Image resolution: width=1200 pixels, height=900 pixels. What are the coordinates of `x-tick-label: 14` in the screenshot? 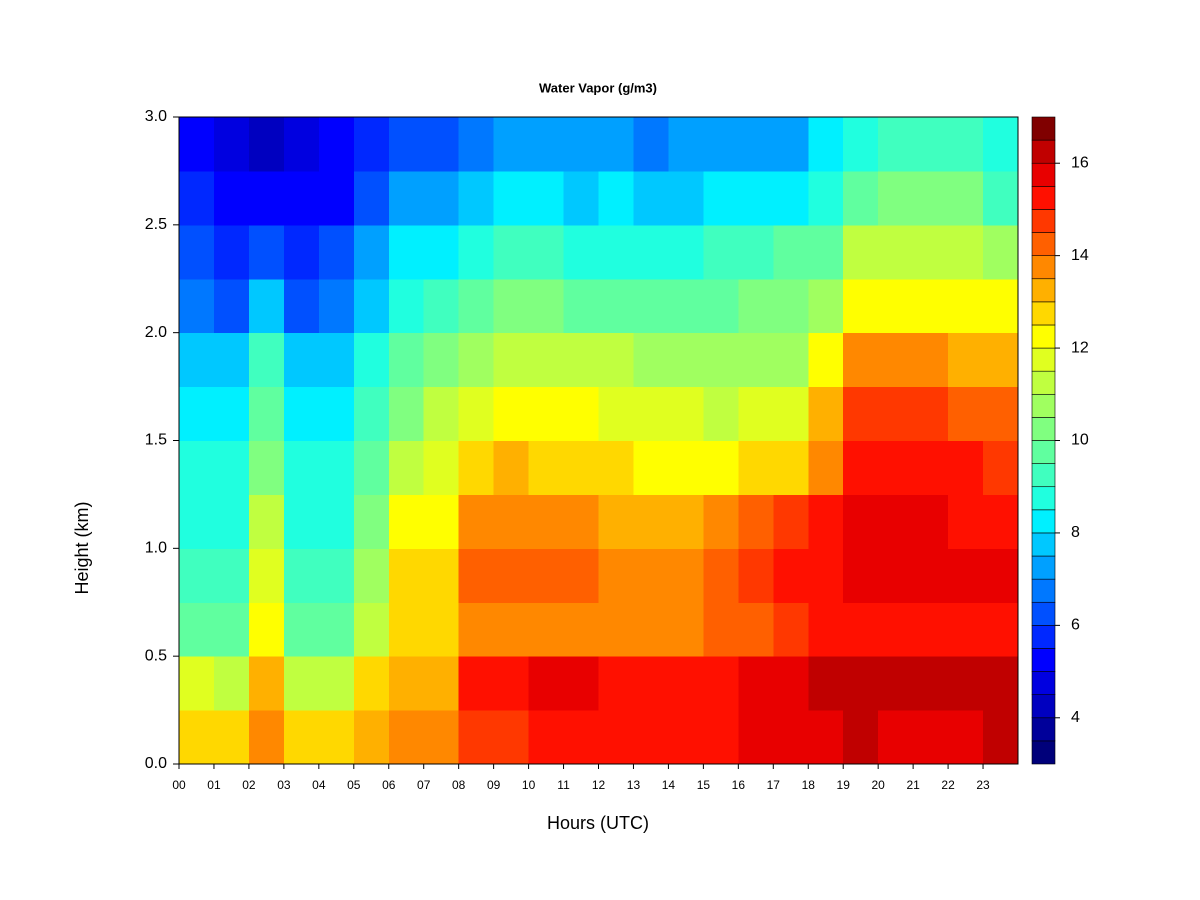 It's located at (669, 785).